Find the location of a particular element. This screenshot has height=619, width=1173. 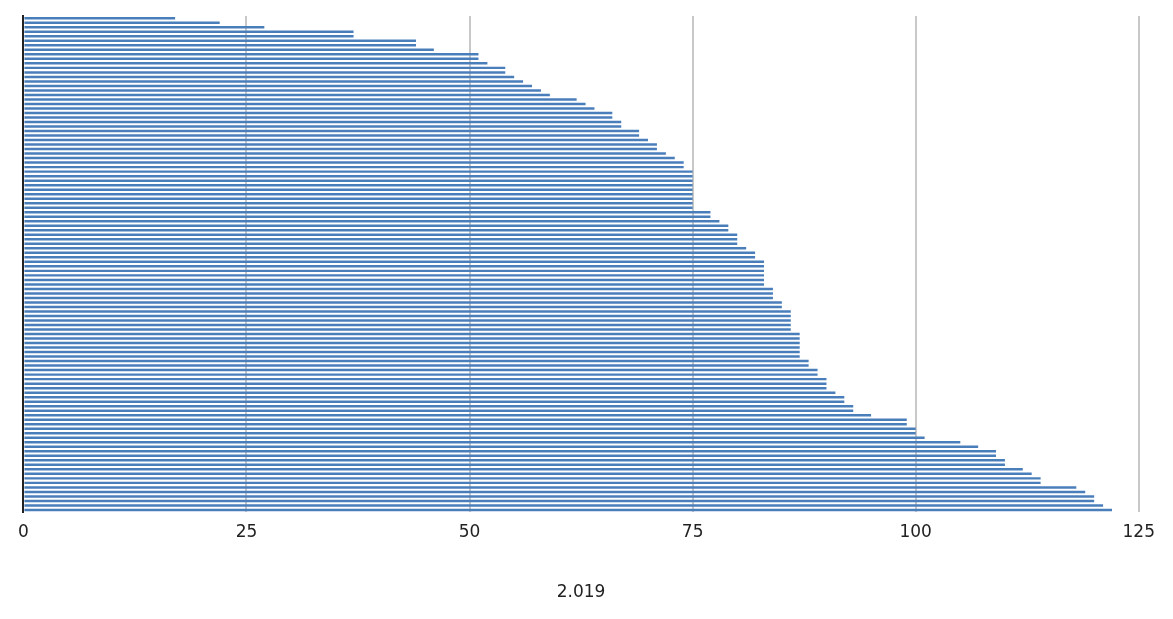

x-tick-label: 25 is located at coordinates (246, 530).